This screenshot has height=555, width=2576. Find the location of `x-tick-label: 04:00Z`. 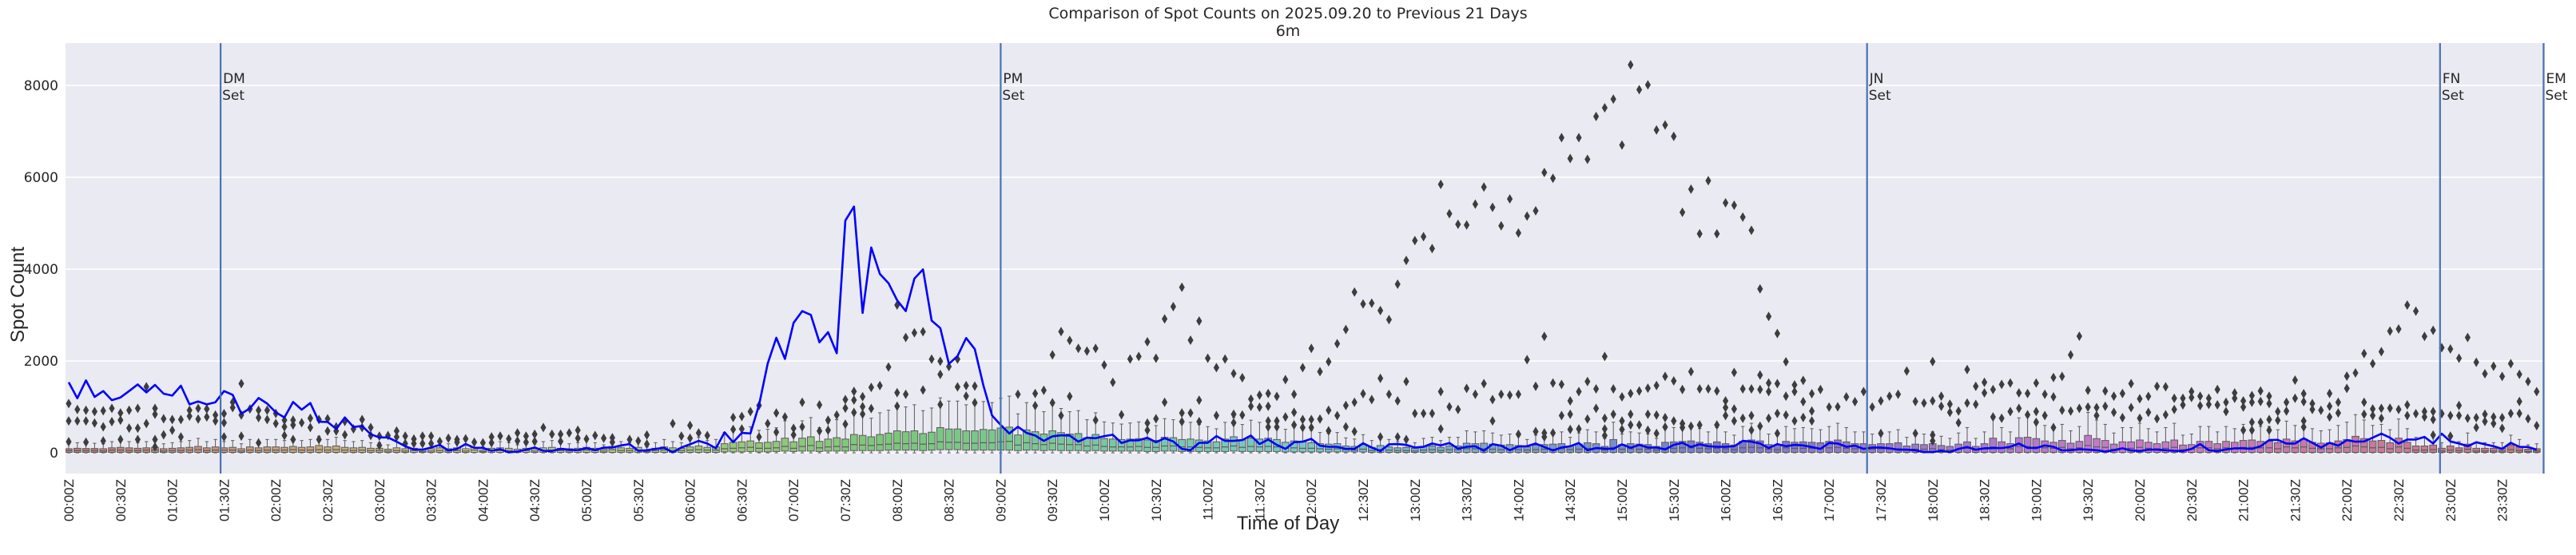

x-tick-label: 04:00Z is located at coordinates (483, 500).